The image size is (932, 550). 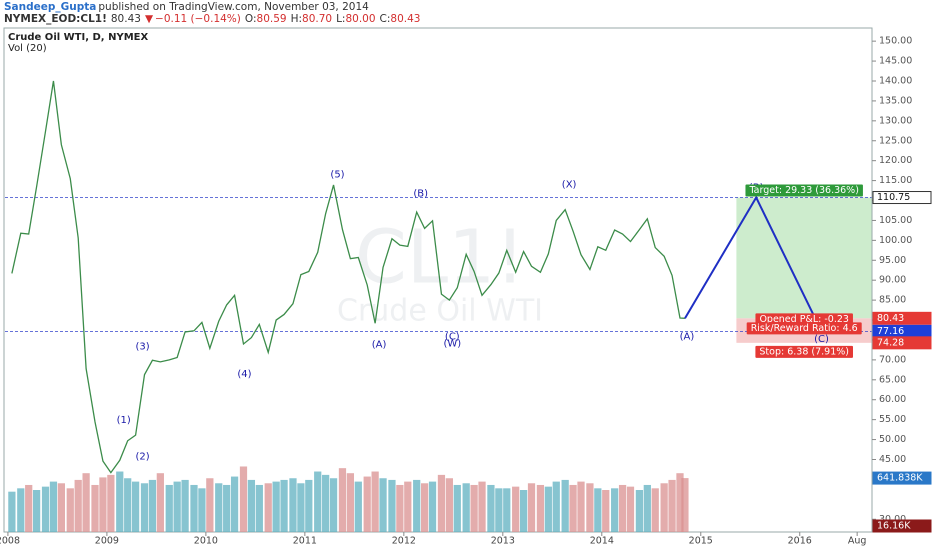 What do you see at coordinates (142, 456) in the screenshot?
I see `wave-label: (2)` at bounding box center [142, 456].